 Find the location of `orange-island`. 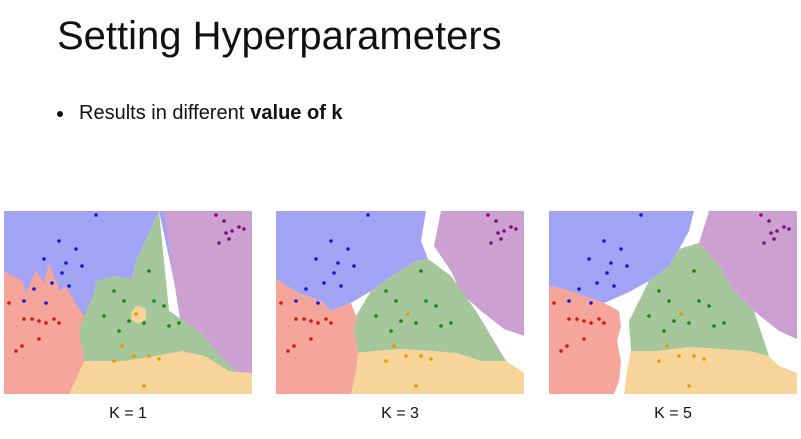

orange-island is located at coordinates (138, 314).